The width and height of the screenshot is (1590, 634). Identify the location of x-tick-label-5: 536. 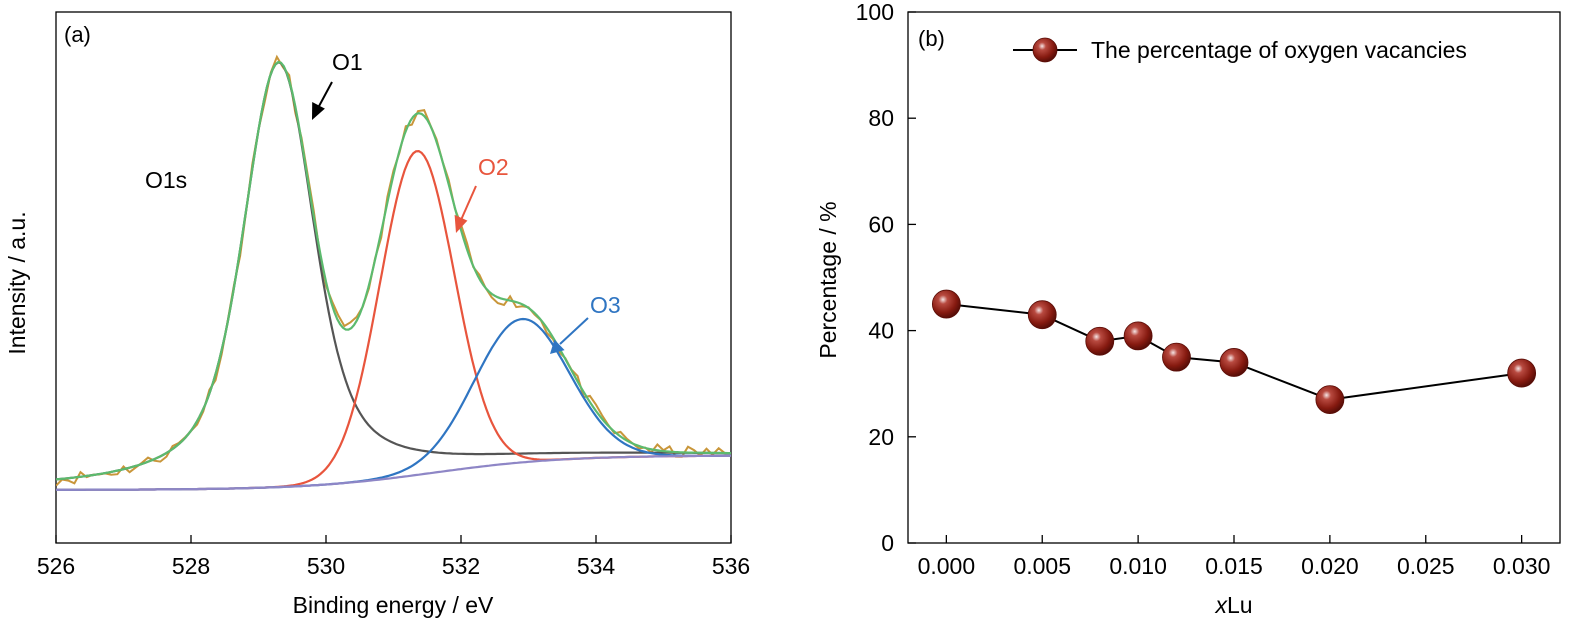
(731, 566).